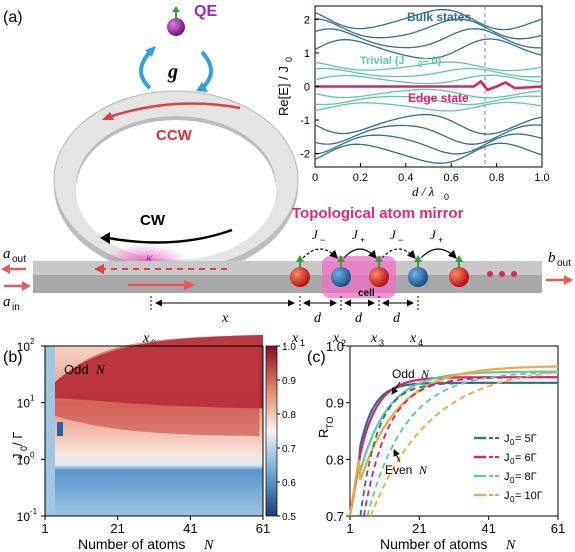 This screenshot has height=552, width=575. What do you see at coordinates (16, 307) in the screenshot?
I see `a-in-sub: in` at bounding box center [16, 307].